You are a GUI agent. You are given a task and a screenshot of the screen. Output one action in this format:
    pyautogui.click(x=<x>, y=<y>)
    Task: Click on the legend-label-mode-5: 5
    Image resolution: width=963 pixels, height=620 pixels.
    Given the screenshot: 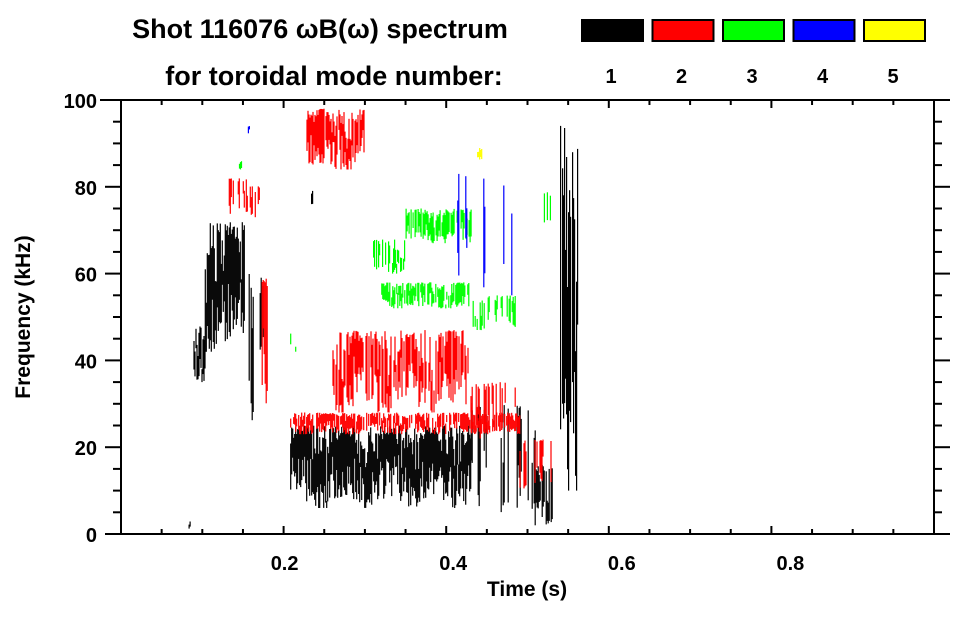 What is the action you would take?
    pyautogui.click(x=892, y=77)
    